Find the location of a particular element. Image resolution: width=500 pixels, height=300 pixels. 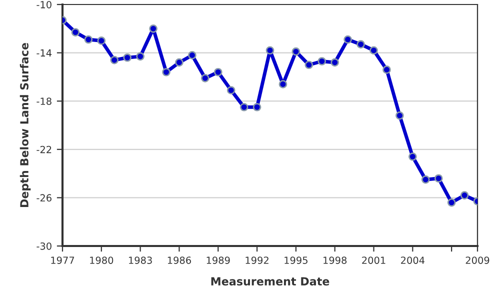

x-tick-label: 1995 is located at coordinates (296, 260).